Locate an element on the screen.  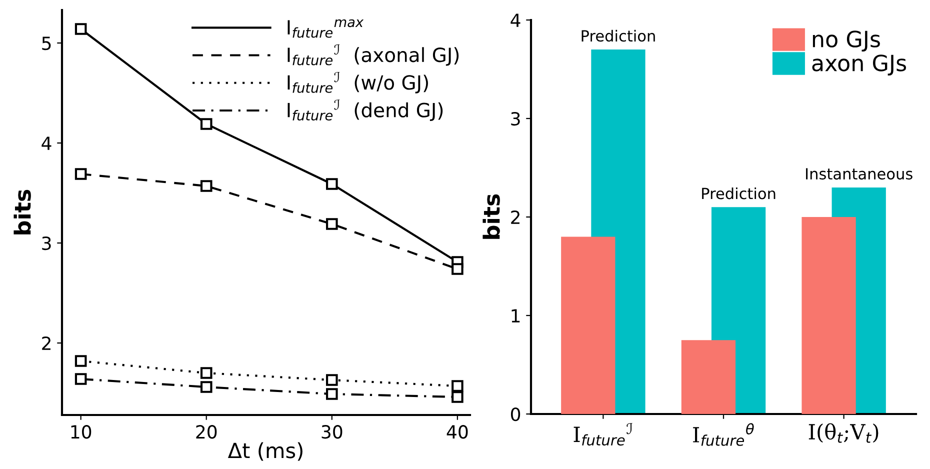
legend-label: axon GJs is located at coordinates (859, 65).